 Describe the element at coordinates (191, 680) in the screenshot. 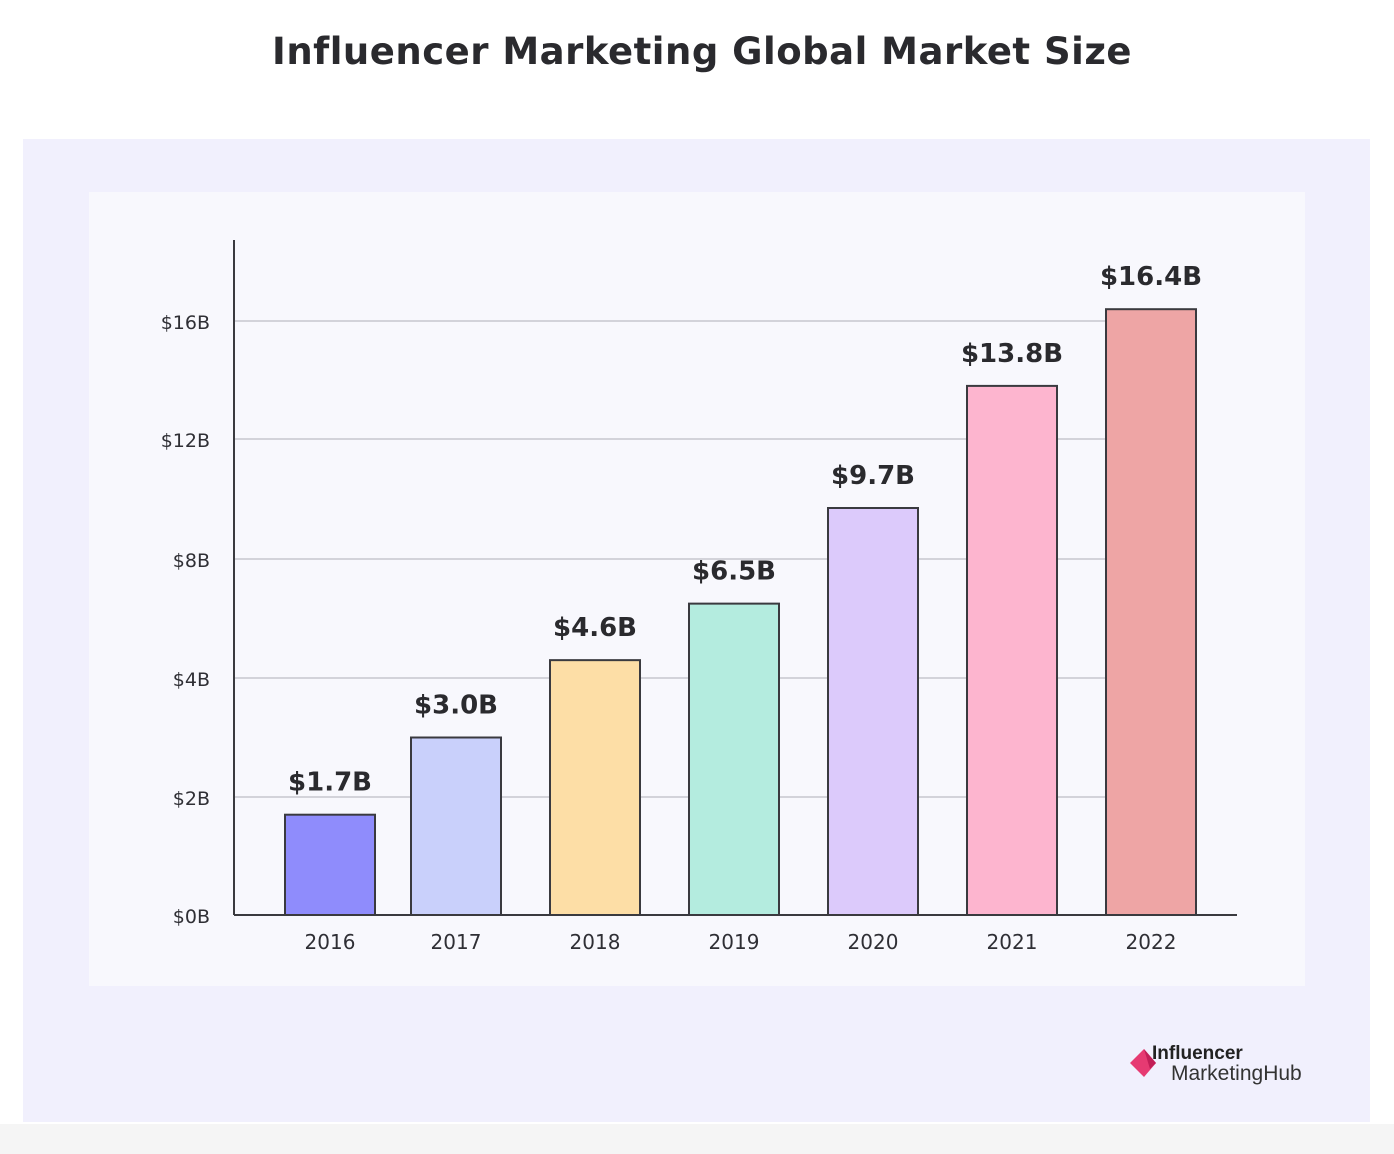

I see `y-tick-label: $4B` at that location.